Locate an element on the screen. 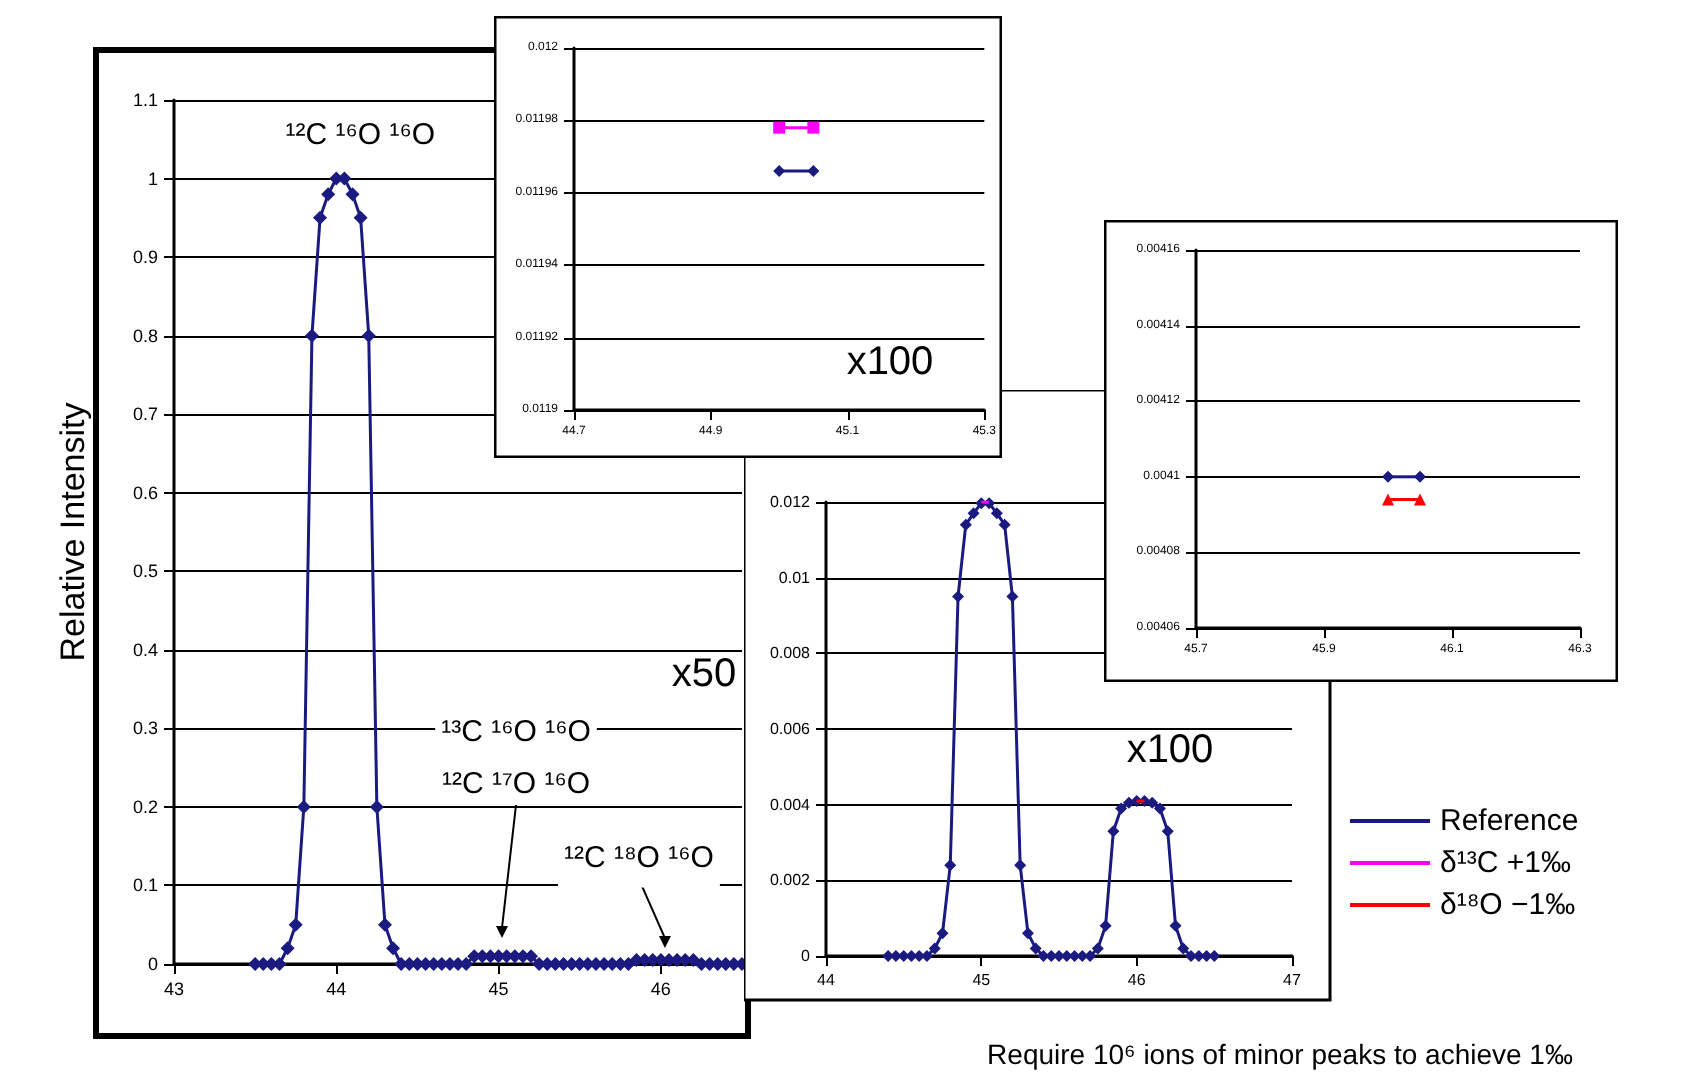  y-tick-label: 0.01 is located at coordinates (795, 577).